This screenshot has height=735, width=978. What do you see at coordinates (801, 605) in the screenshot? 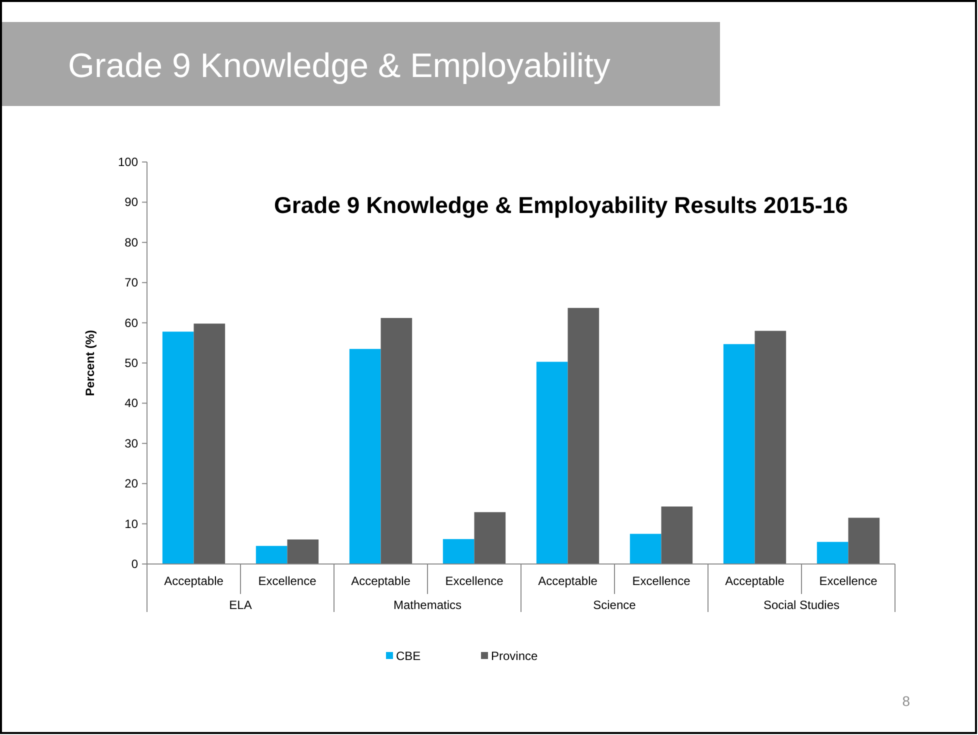
I see `text: Social Studies` at bounding box center [801, 605].